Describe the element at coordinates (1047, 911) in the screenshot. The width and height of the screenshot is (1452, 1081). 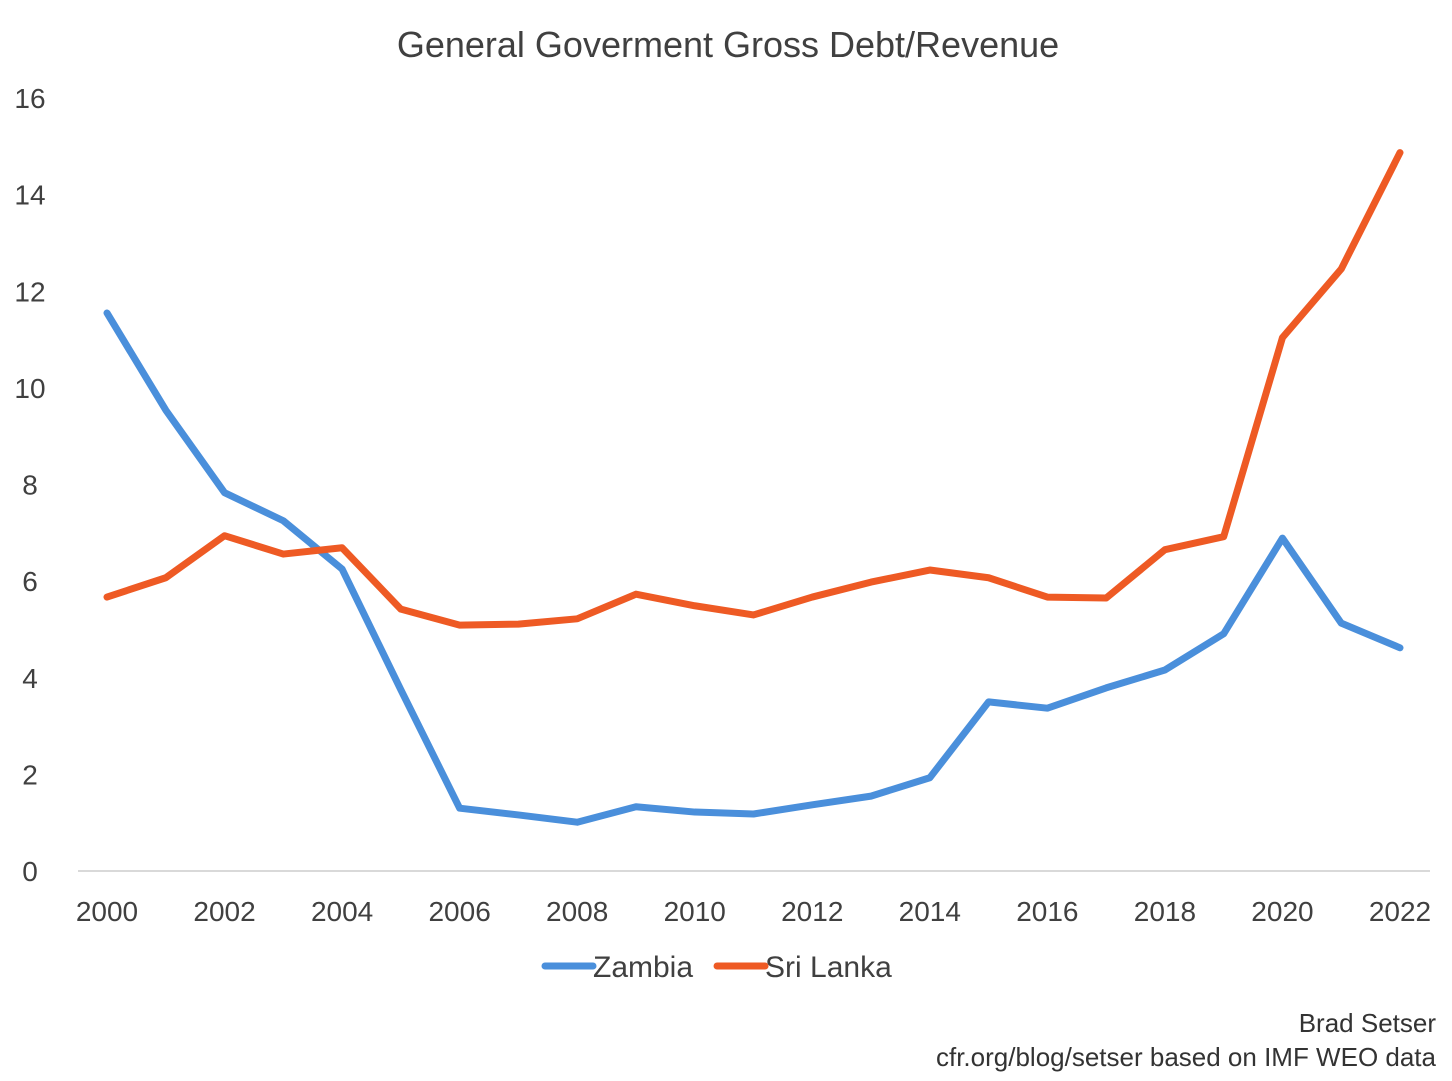
I see `x-tick-label: 2016` at that location.